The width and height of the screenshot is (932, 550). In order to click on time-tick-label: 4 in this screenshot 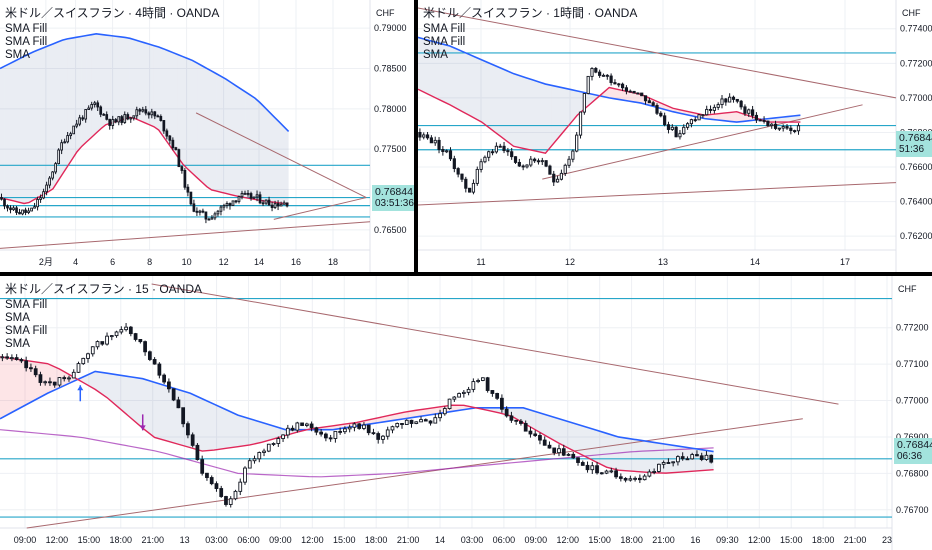, I will do `click(75, 262)`.